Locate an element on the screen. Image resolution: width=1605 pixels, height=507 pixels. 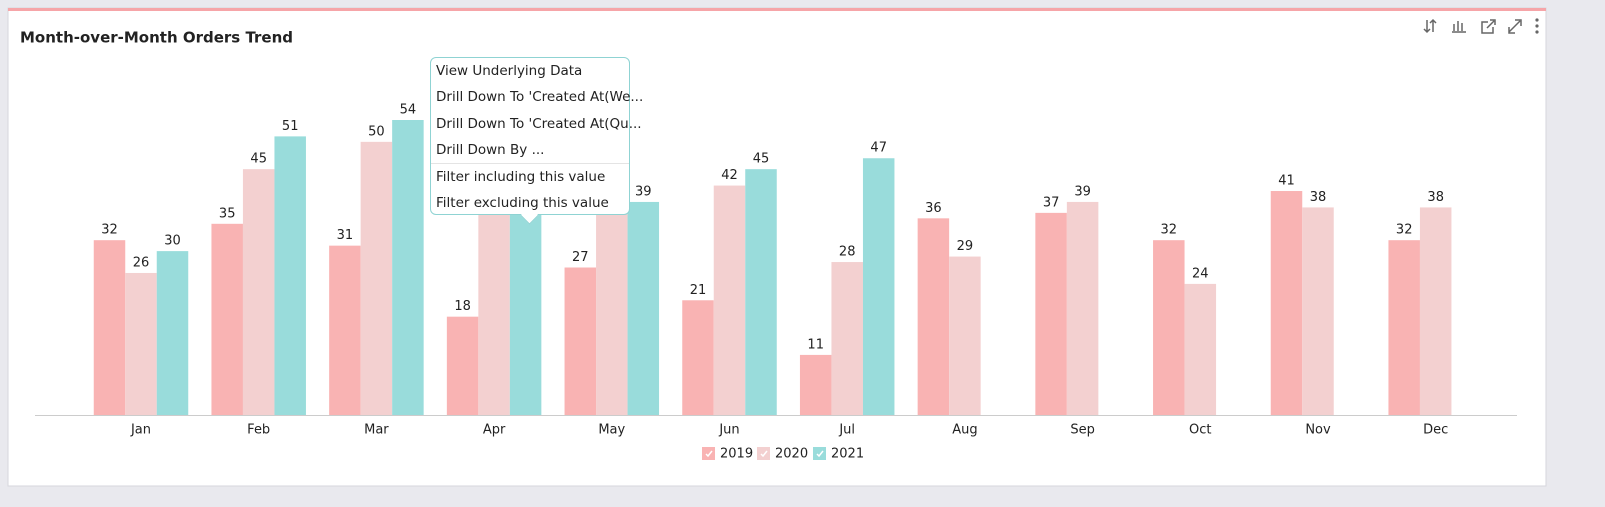
data-label: 28 is located at coordinates (847, 252).